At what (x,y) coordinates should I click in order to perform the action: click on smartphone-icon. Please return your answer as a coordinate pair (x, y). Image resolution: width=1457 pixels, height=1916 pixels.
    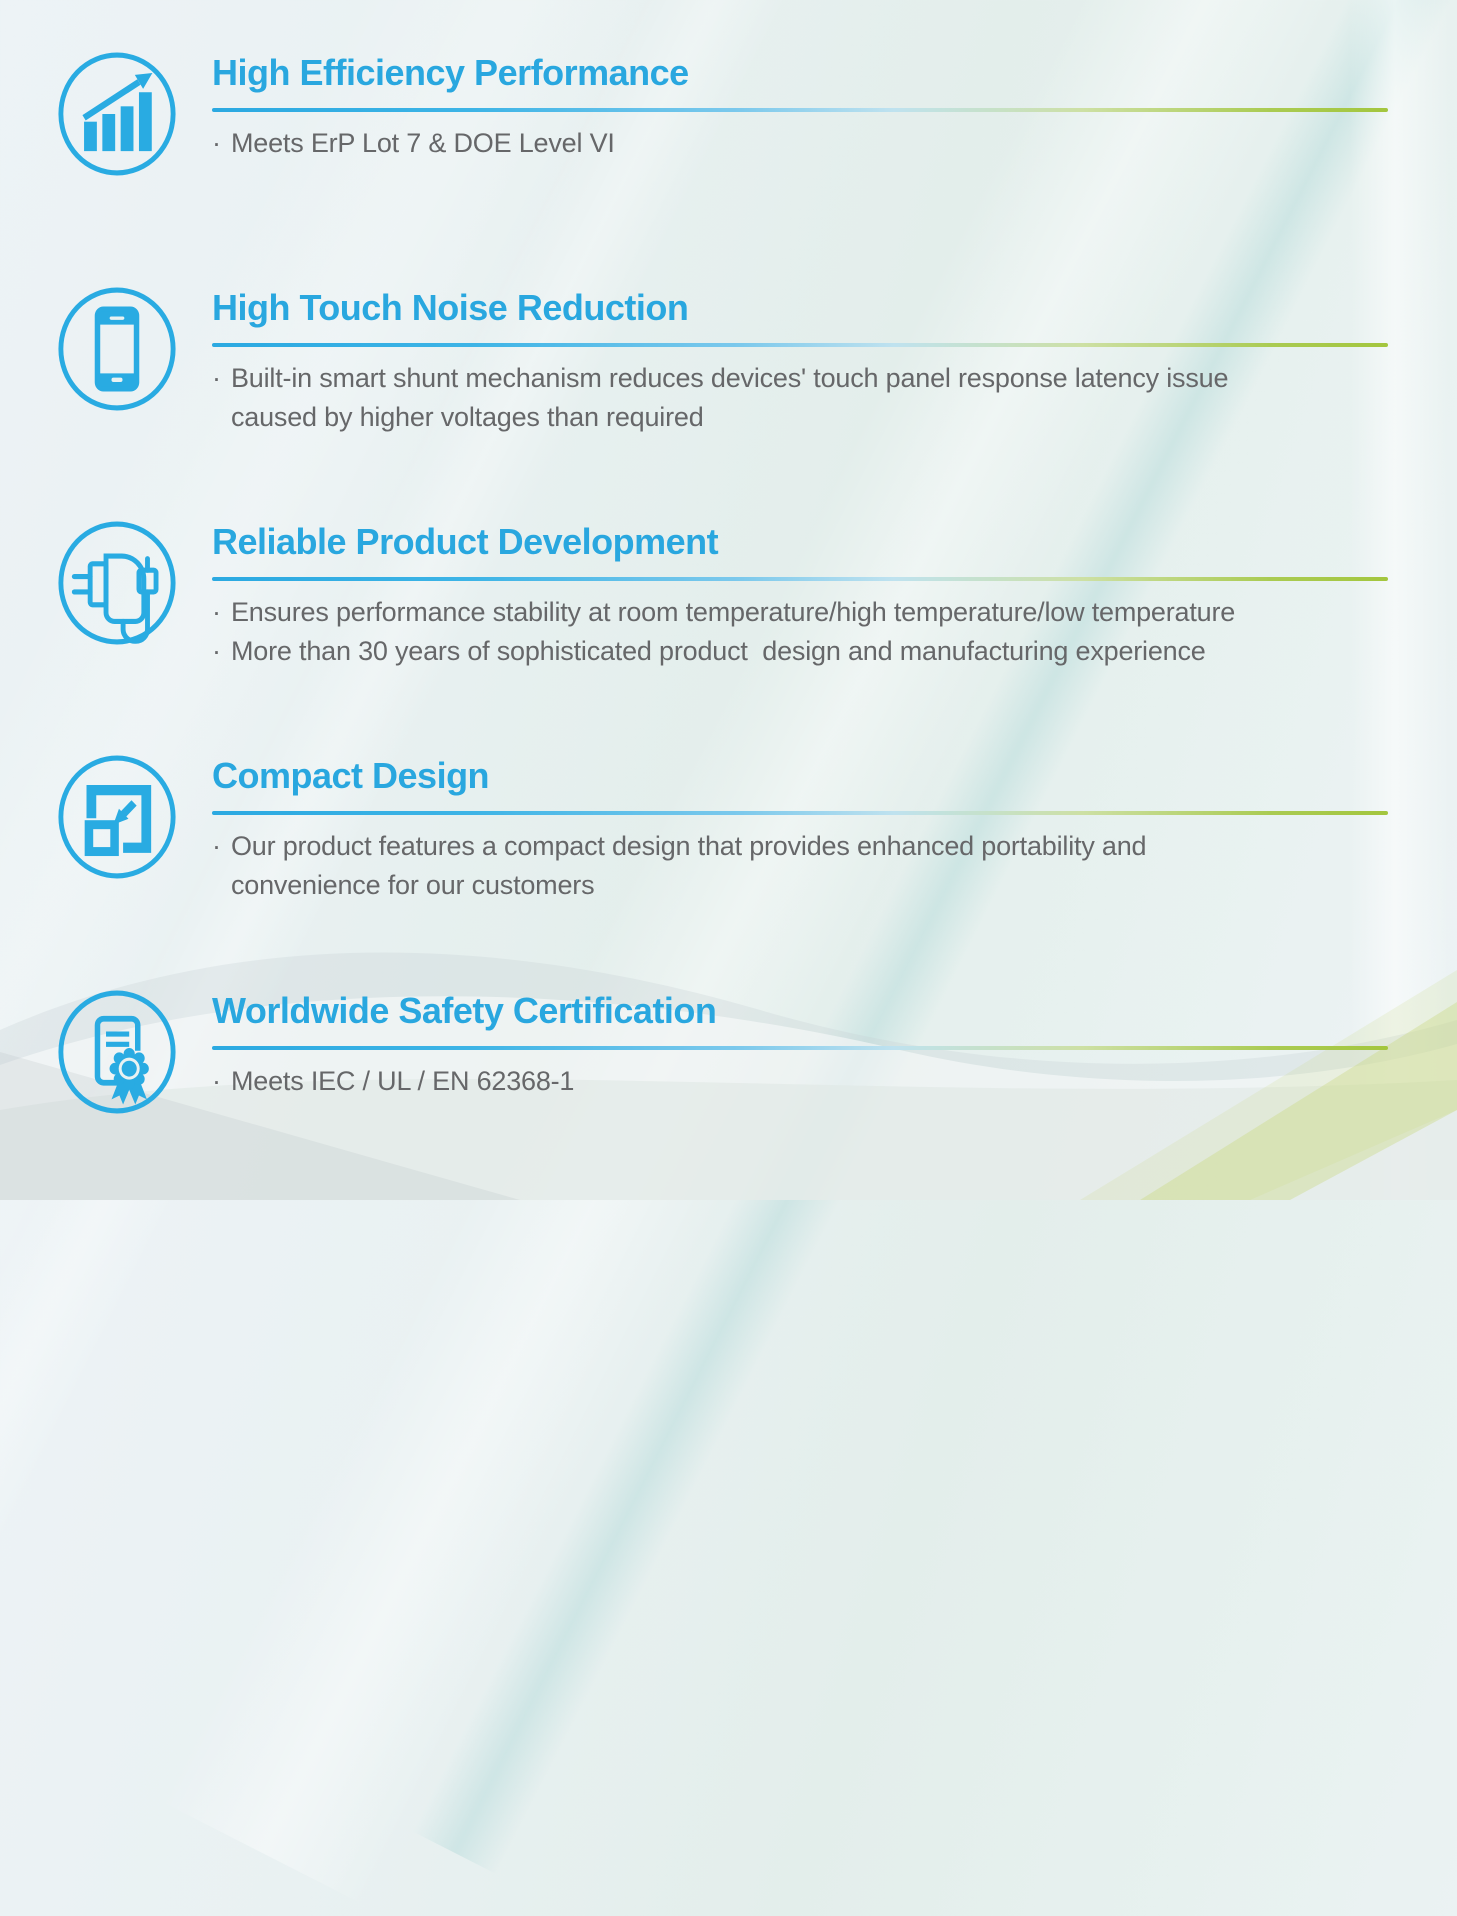
    Looking at the image, I should click on (117, 349).